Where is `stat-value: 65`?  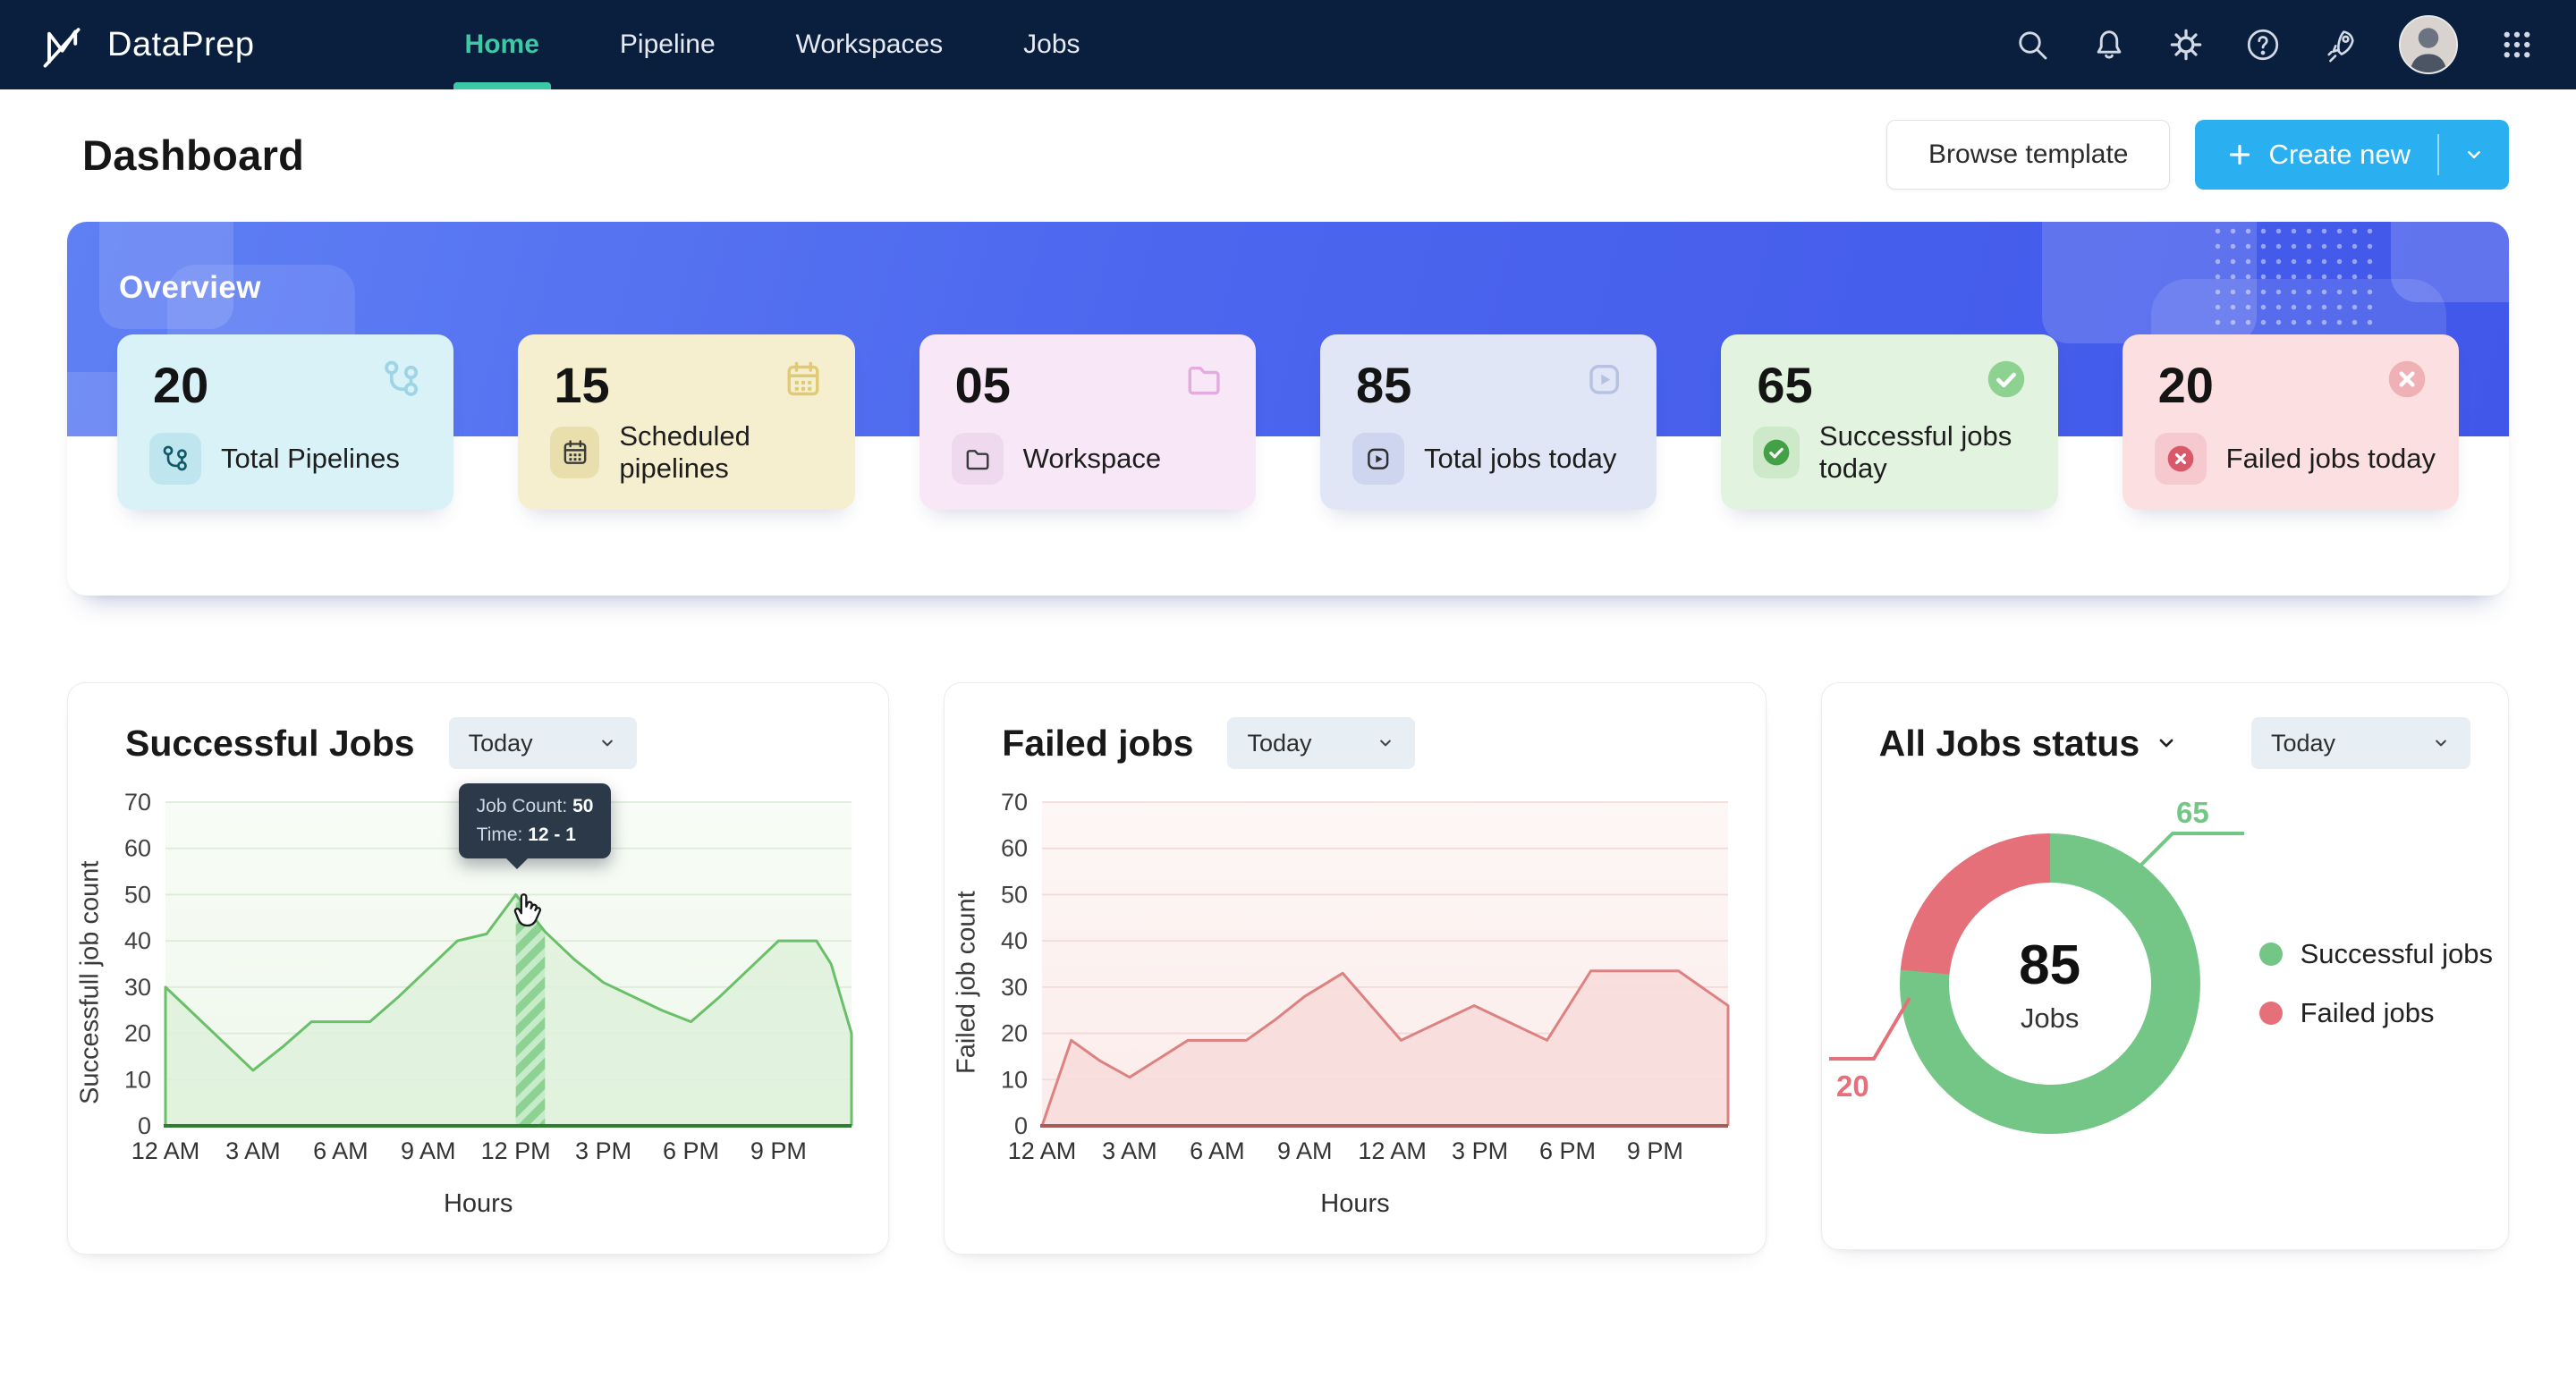
stat-value: 65 is located at coordinates (1785, 385).